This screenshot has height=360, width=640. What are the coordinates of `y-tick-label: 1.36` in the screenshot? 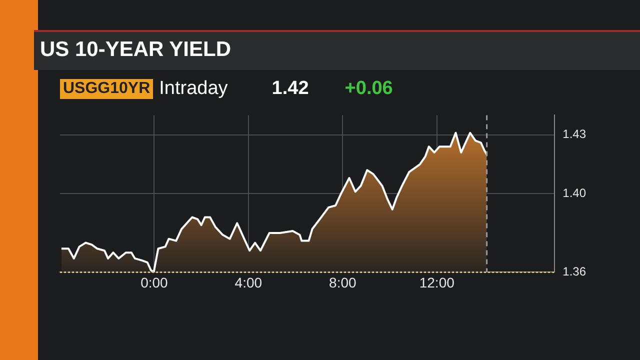 It's located at (574, 271).